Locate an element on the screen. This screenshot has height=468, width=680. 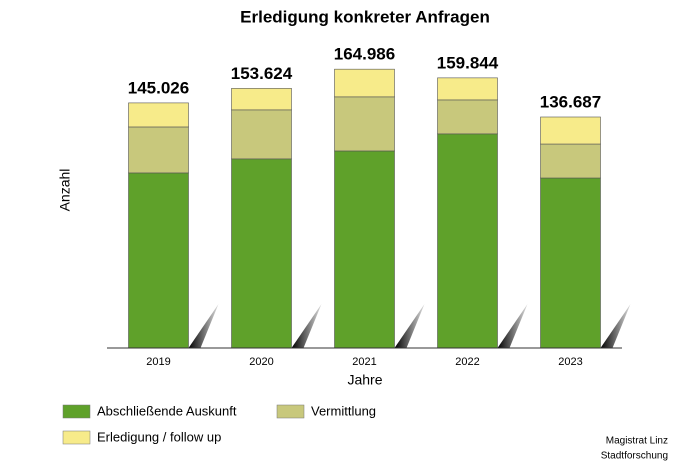
total-label: 136.687 is located at coordinates (570, 101).